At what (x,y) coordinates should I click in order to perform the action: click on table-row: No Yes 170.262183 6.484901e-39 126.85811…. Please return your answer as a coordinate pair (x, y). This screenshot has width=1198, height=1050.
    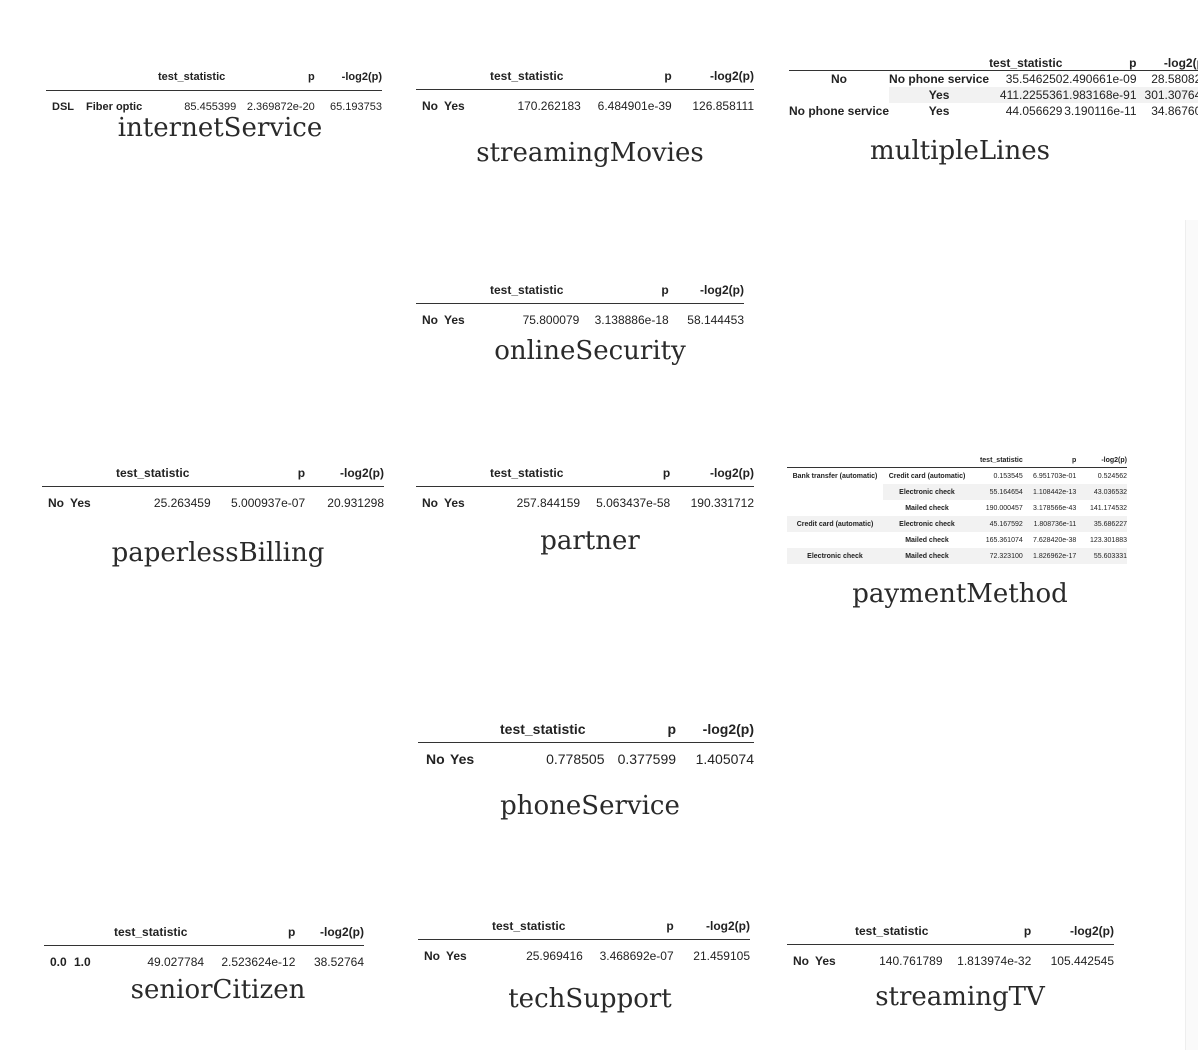
    Looking at the image, I should click on (585, 106).